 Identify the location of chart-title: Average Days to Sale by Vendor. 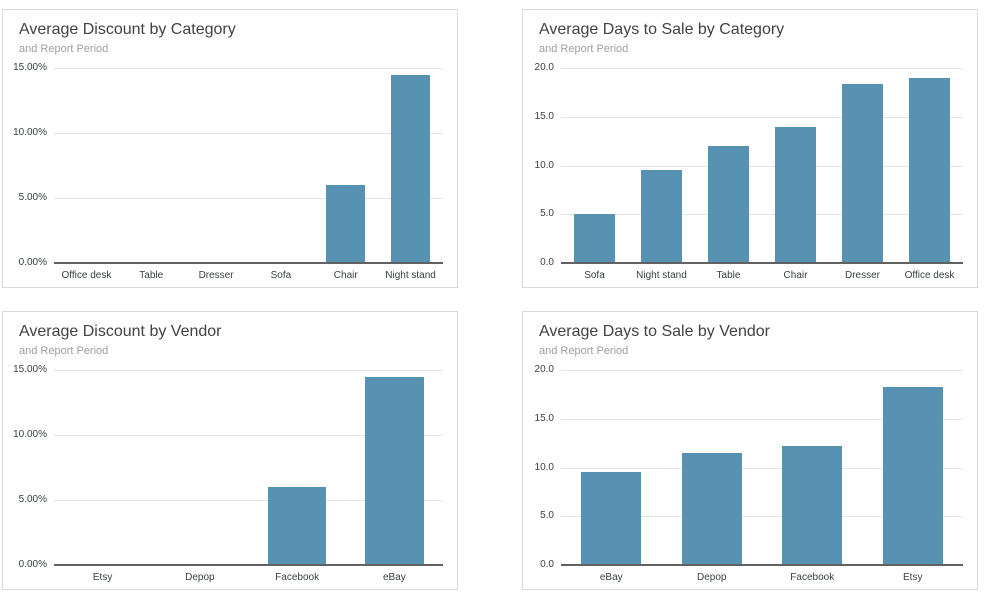
(654, 331).